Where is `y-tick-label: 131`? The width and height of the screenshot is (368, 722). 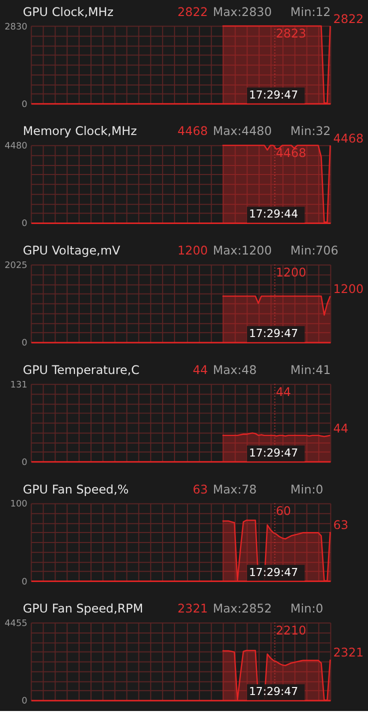 y-tick-label: 131 is located at coordinates (19, 385).